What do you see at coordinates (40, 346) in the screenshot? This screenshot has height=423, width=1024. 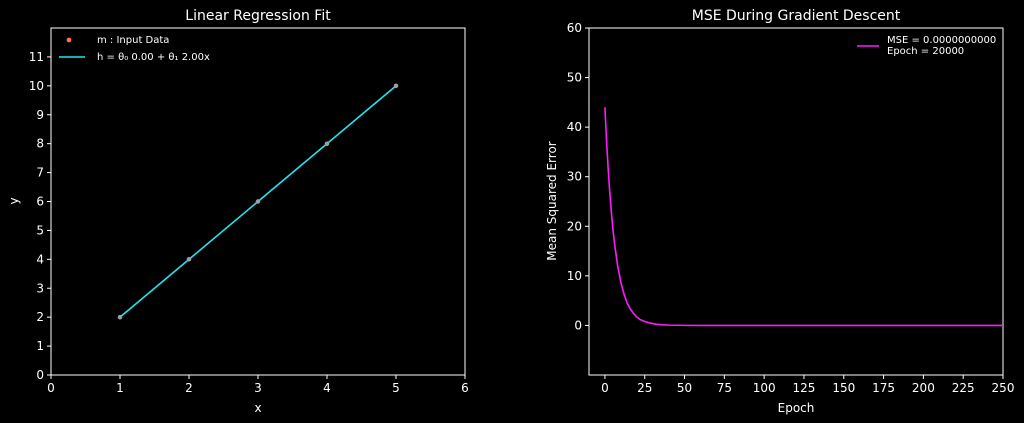 I see `regression-y-tick-label: 1` at bounding box center [40, 346].